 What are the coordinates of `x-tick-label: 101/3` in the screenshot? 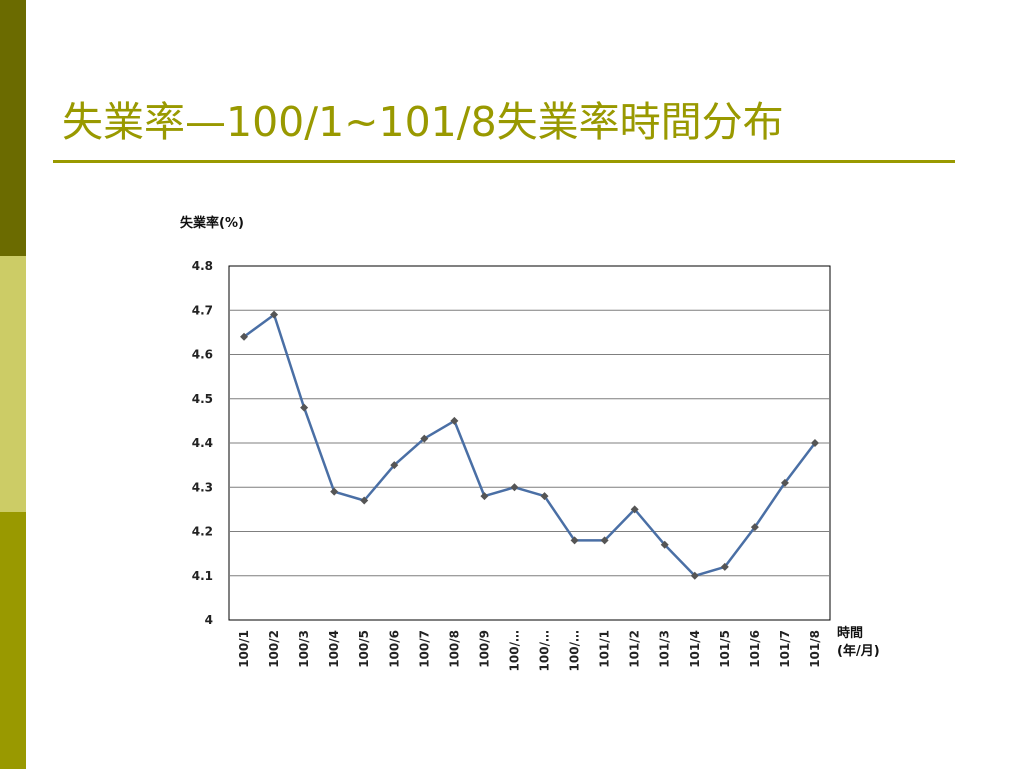 It's located at (665, 649).